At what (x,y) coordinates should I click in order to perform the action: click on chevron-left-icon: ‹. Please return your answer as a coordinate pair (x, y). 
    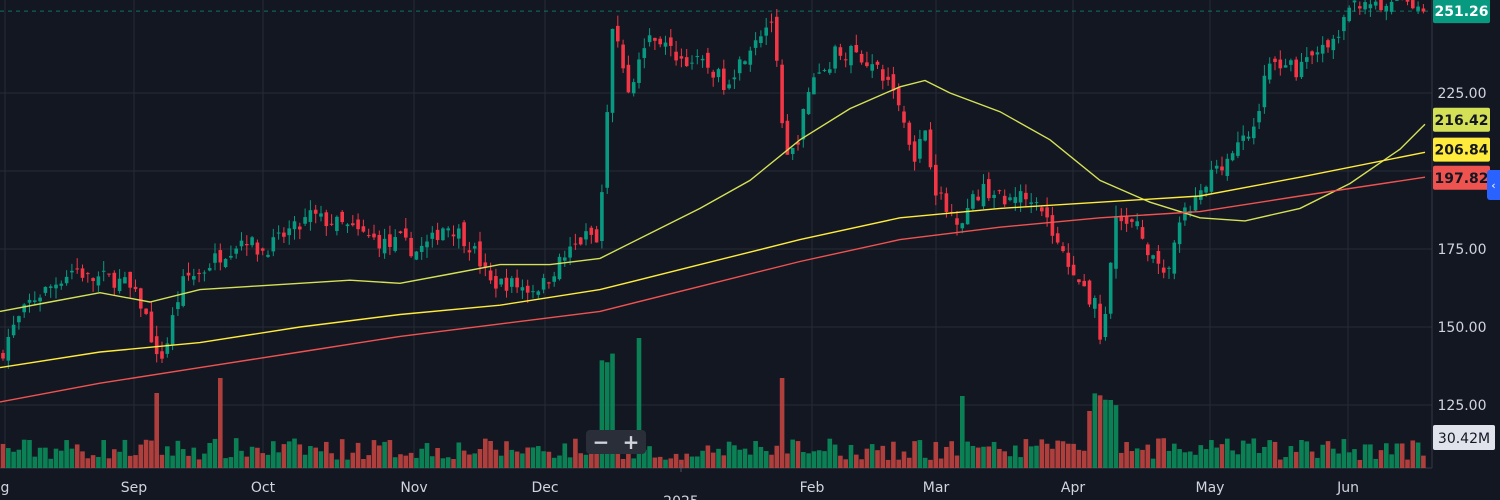
    Looking at the image, I should click on (1493, 185).